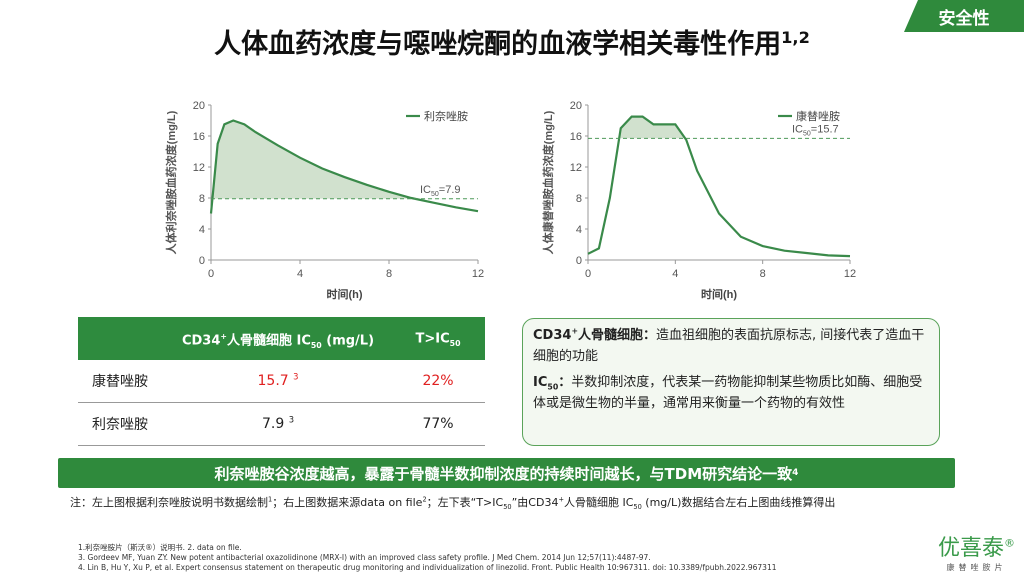 The image size is (1024, 576). I want to click on table-row: 利奈唑胺 7.9 3 77%, so click(281, 424).